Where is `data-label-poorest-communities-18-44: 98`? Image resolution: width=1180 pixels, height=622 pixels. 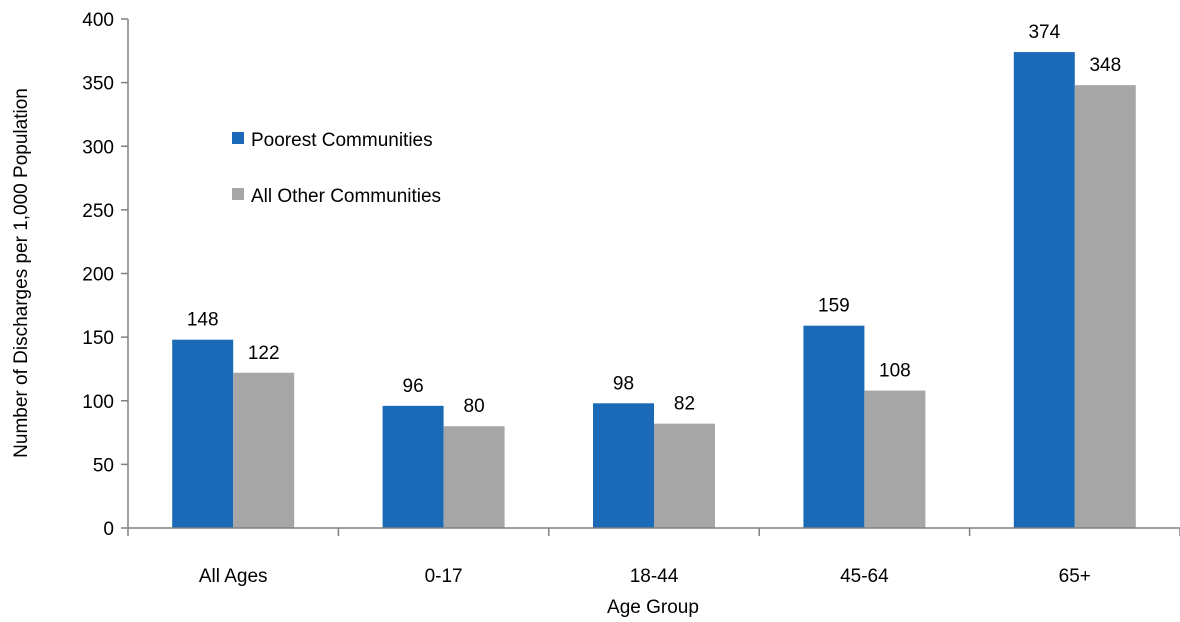
data-label-poorest-communities-18-44: 98 is located at coordinates (623, 383).